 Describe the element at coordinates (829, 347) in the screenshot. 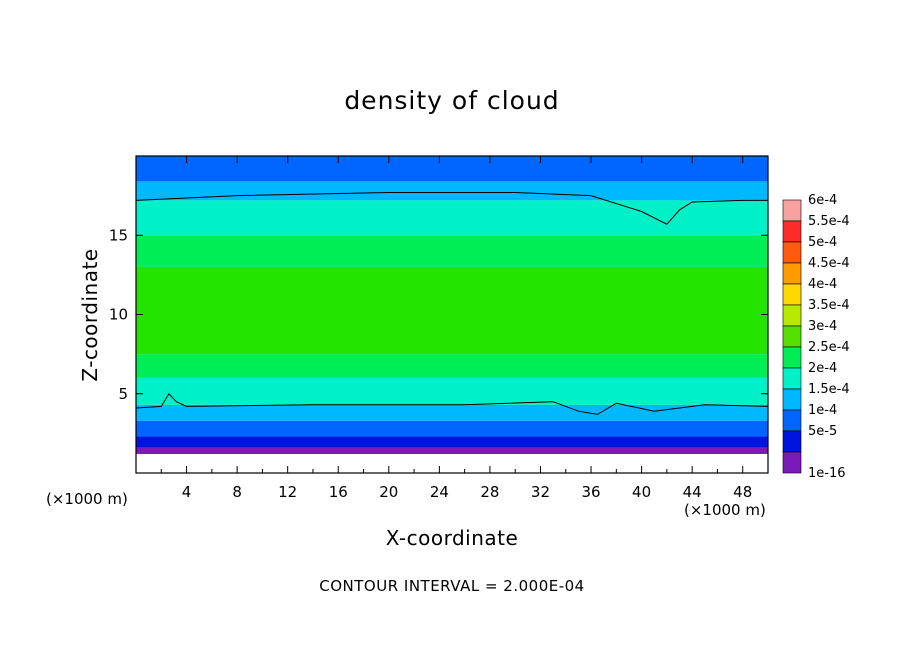

I see `colorbar-label: 2.5e-4` at that location.